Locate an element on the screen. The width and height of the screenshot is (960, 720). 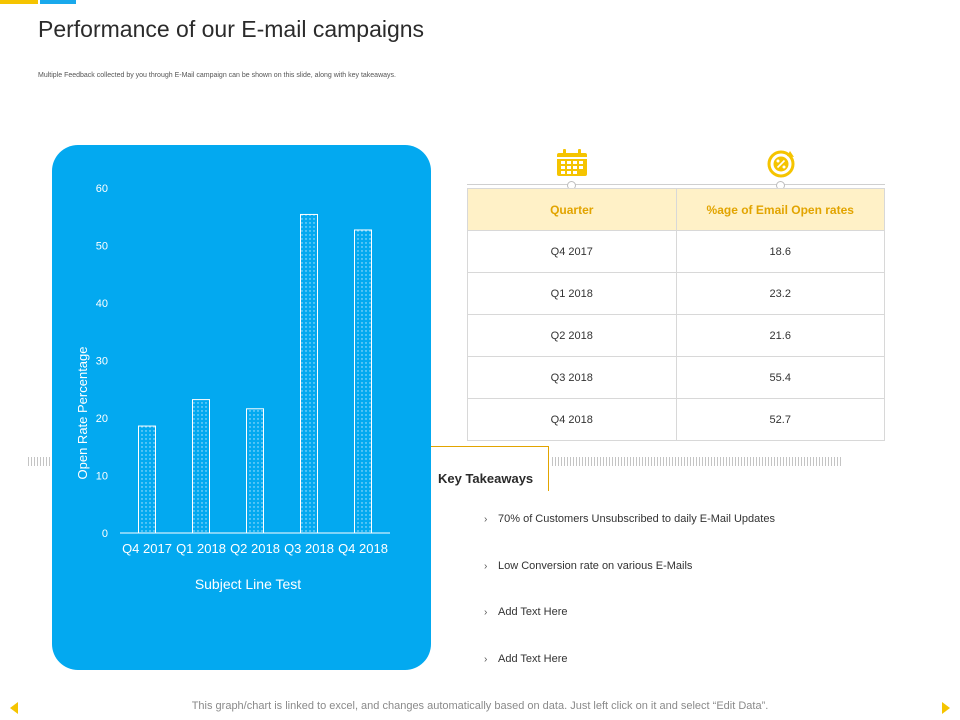
takeaway-text: Low Conversion rate on various E-Mails is located at coordinates (595, 566).